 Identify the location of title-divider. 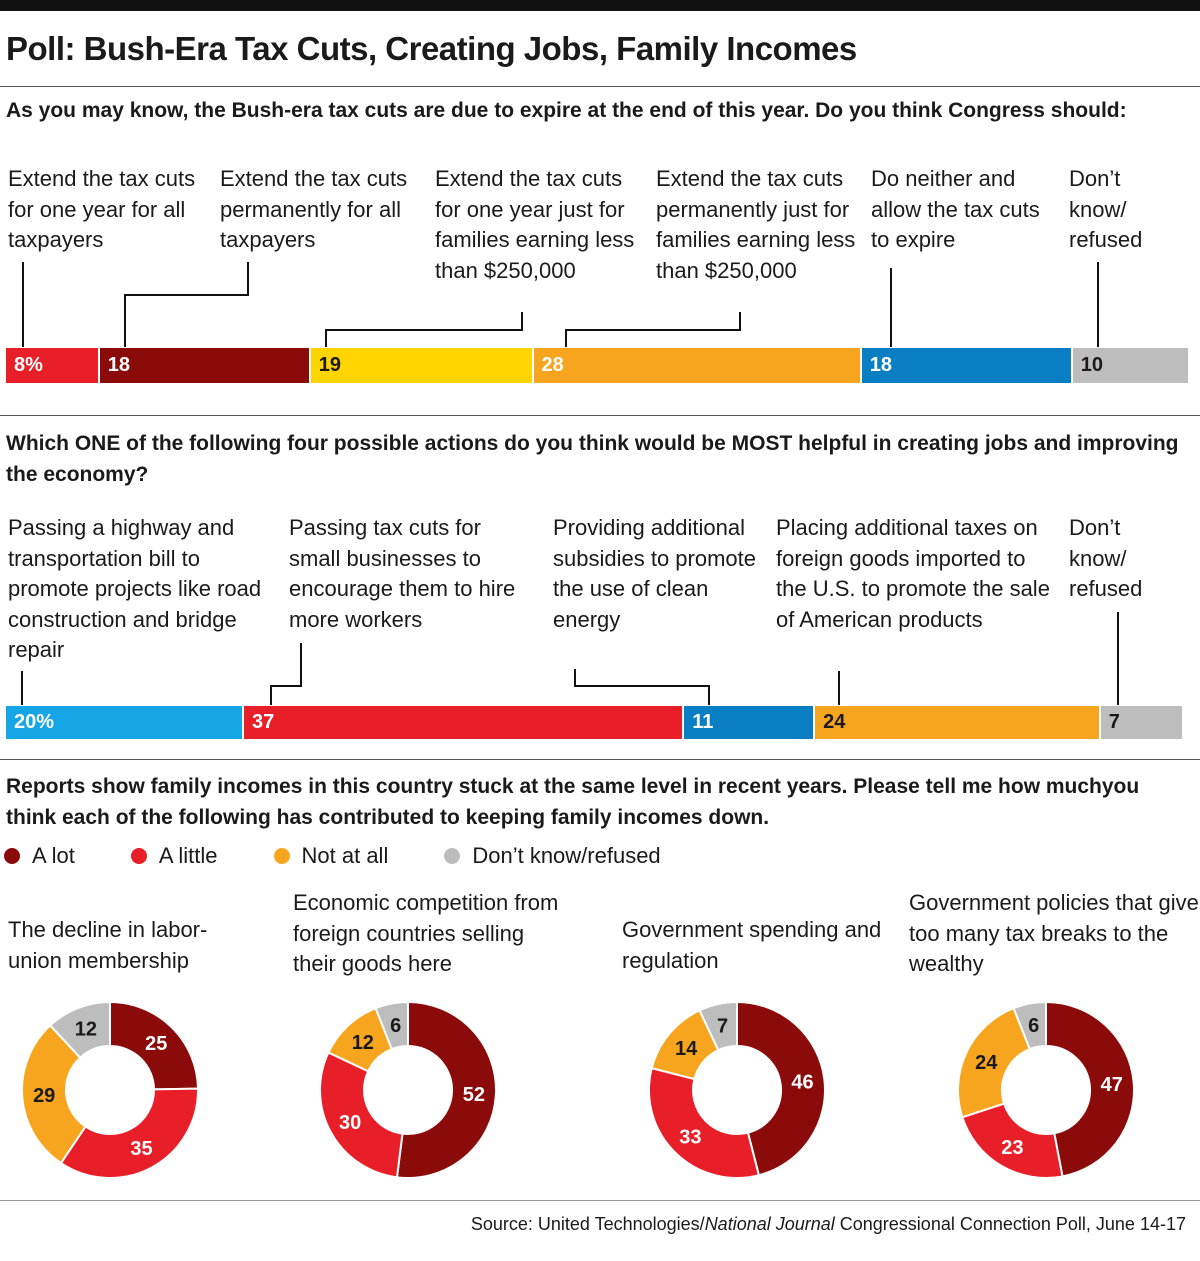
(600, 86).